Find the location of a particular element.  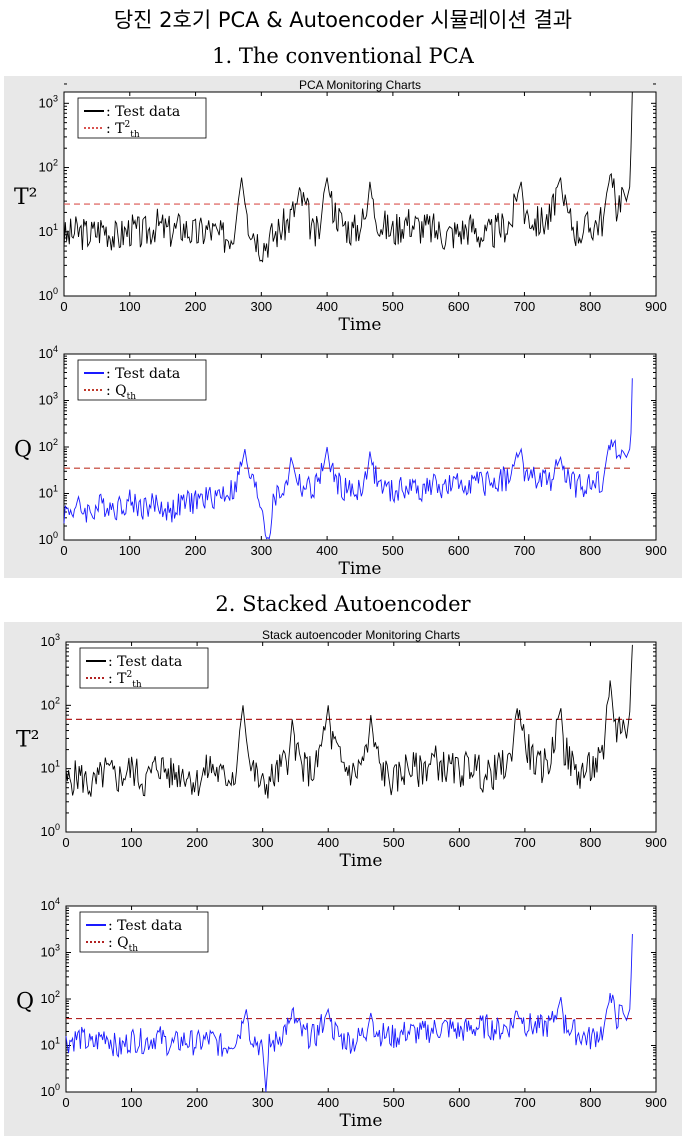

chart-title: PCA Monitoring Charts is located at coordinates (360, 85).